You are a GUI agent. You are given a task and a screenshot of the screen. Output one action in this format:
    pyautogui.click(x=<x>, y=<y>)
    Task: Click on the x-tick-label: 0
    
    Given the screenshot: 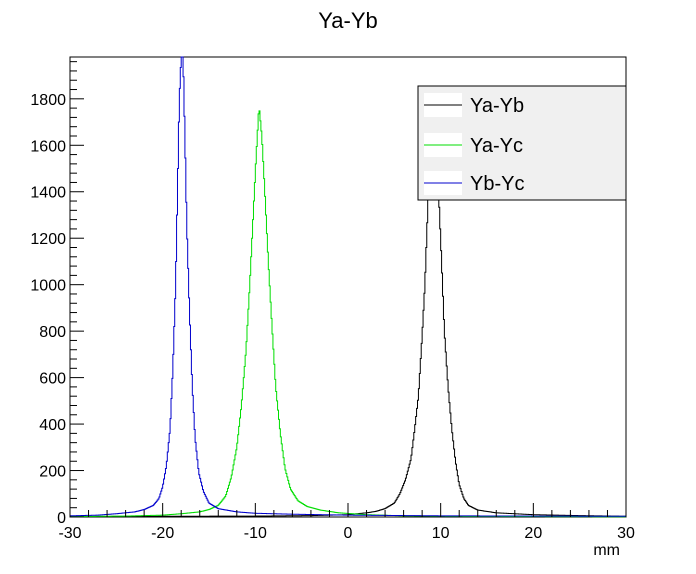 What is the action you would take?
    pyautogui.click(x=348, y=533)
    